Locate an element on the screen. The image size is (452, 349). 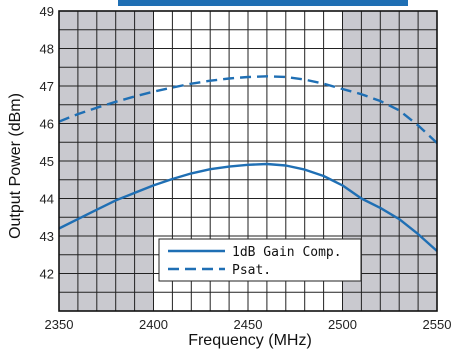
x-tick-label: 2450 is located at coordinates (248, 324).